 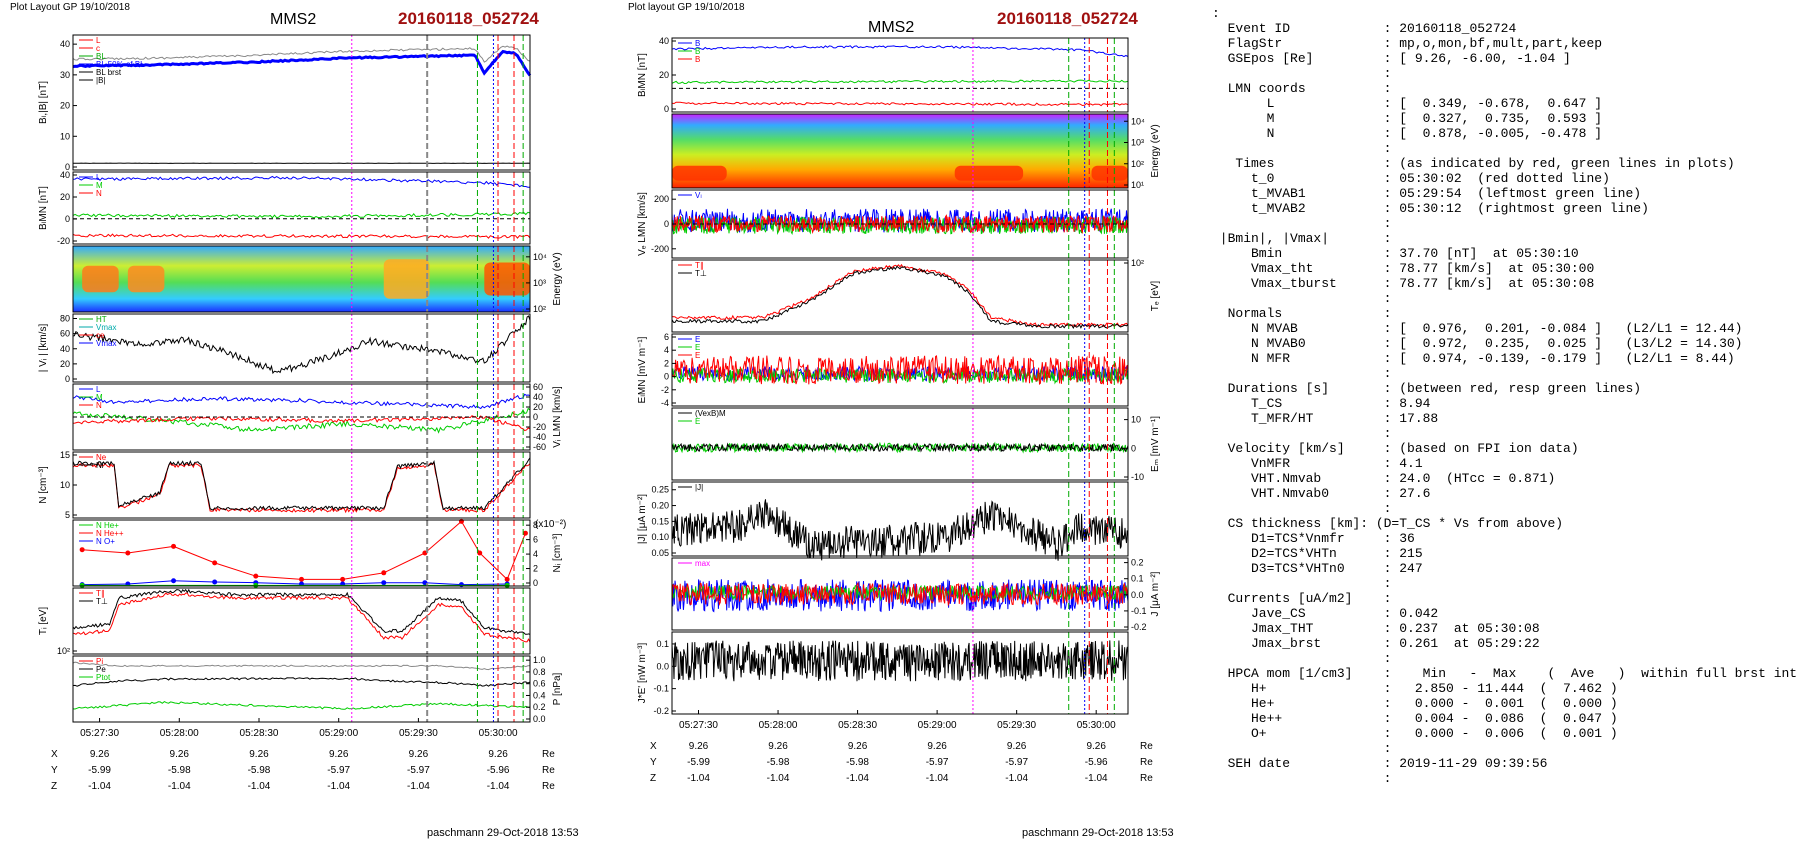 What do you see at coordinates (666, 224) in the screenshot?
I see `y-tick-label: 0` at bounding box center [666, 224].